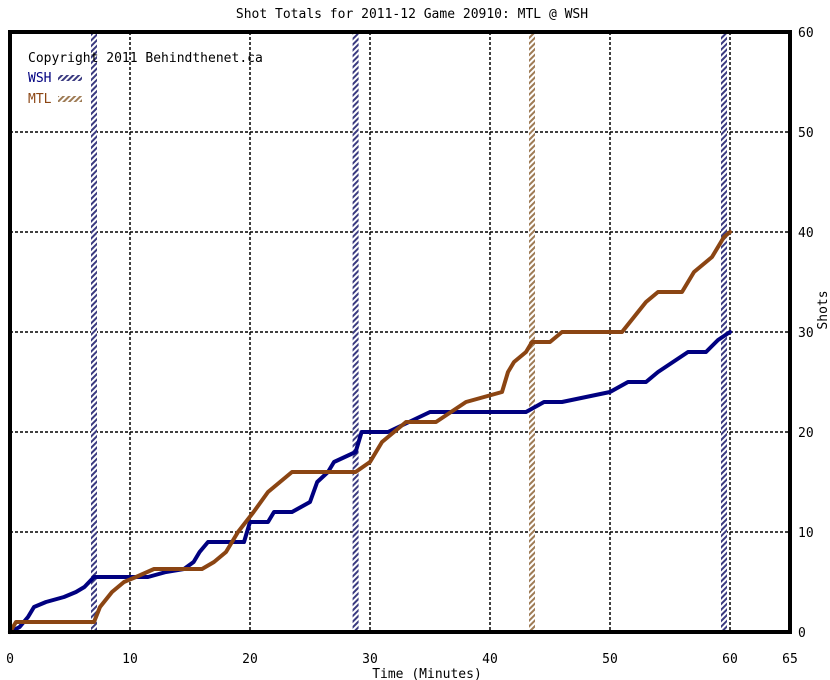 The image size is (830, 680). Describe the element at coordinates (790, 659) in the screenshot. I see `x-tick-label: 65` at that location.